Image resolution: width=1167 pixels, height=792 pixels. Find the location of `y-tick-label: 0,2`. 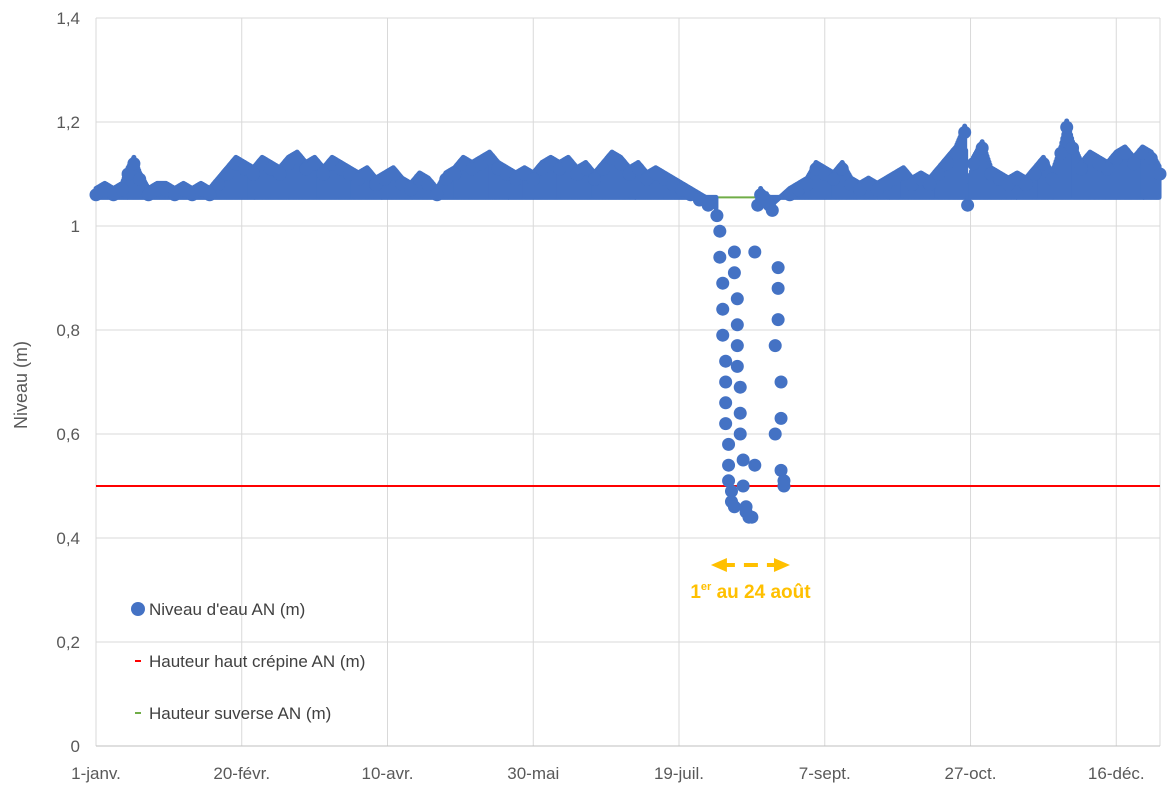

y-tick-label: 0,2 is located at coordinates (68, 642).